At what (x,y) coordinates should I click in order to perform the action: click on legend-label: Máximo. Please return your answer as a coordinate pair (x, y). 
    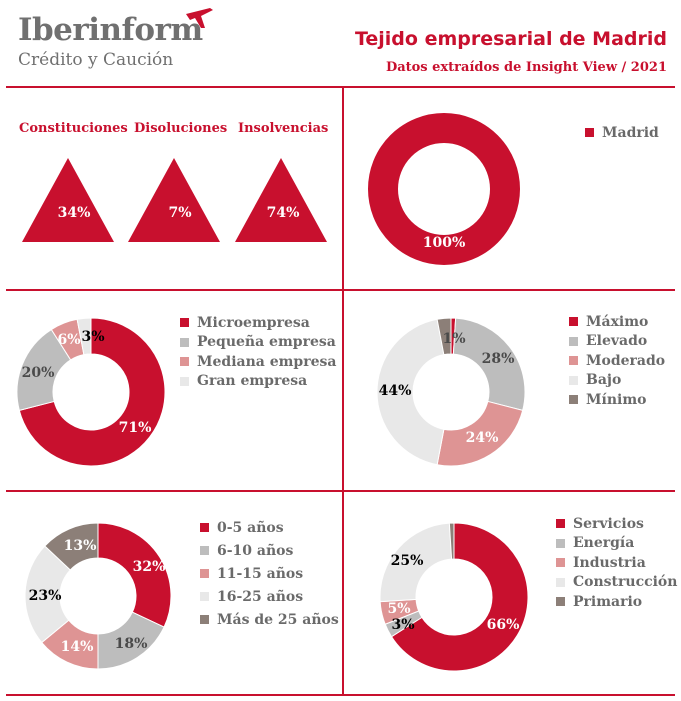
    Looking at the image, I should click on (617, 321).